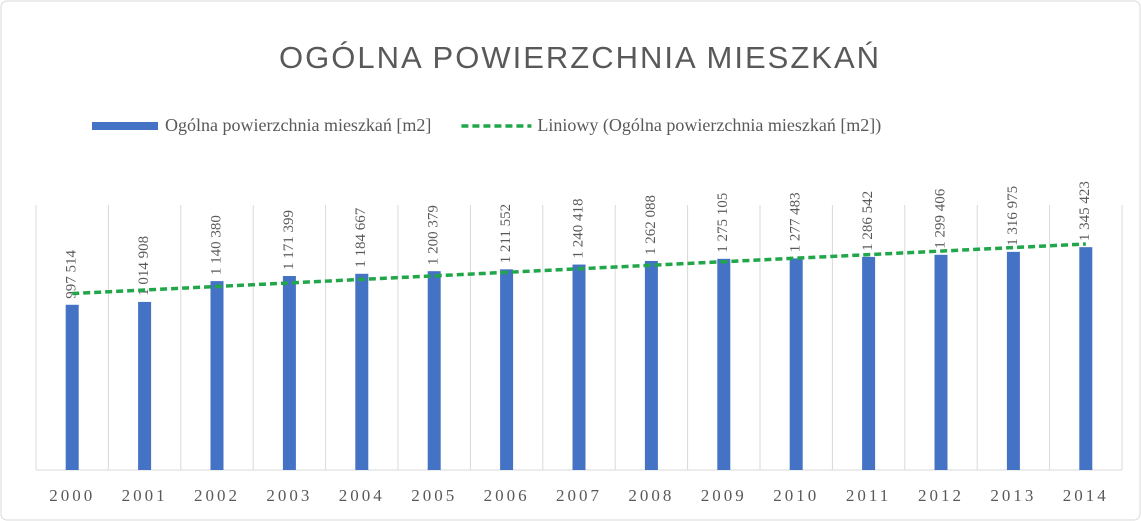 The width and height of the screenshot is (1141, 521). I want to click on x-tick-label: 2010, so click(796, 495).